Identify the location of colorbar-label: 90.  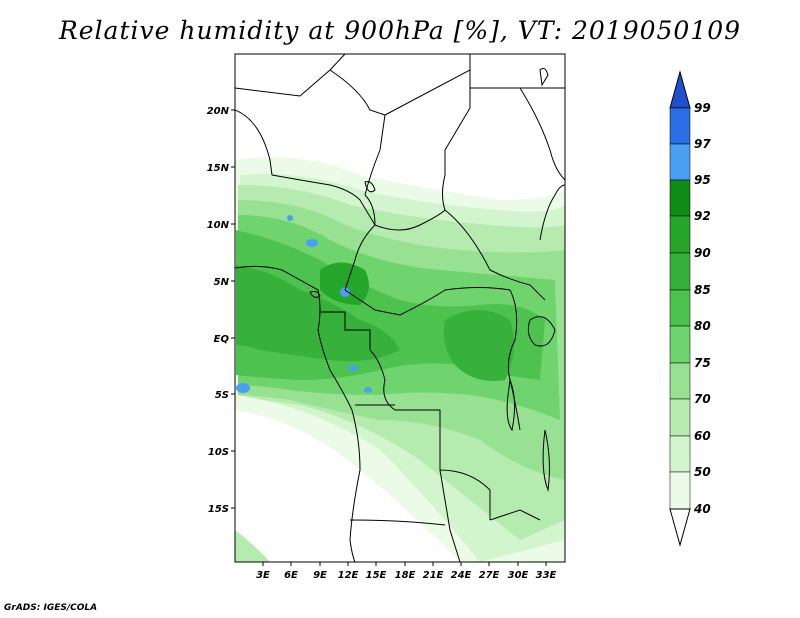
(702, 253).